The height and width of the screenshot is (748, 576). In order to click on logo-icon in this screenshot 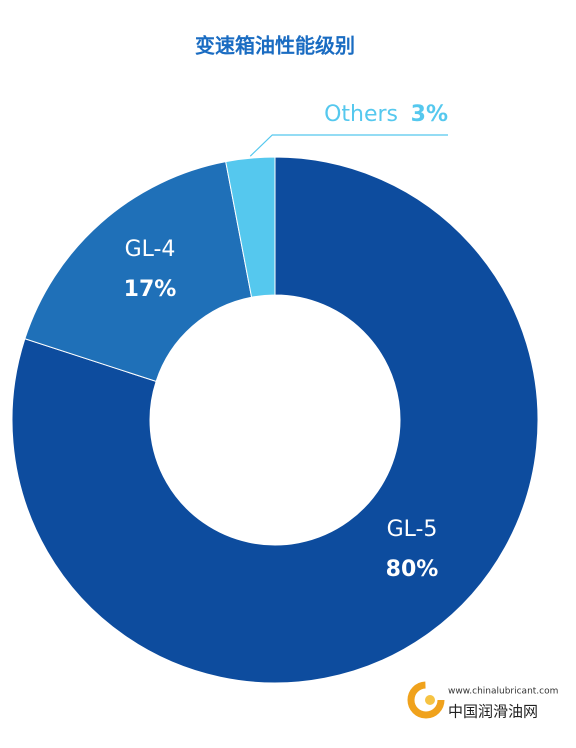, I will do `click(426, 700)`.